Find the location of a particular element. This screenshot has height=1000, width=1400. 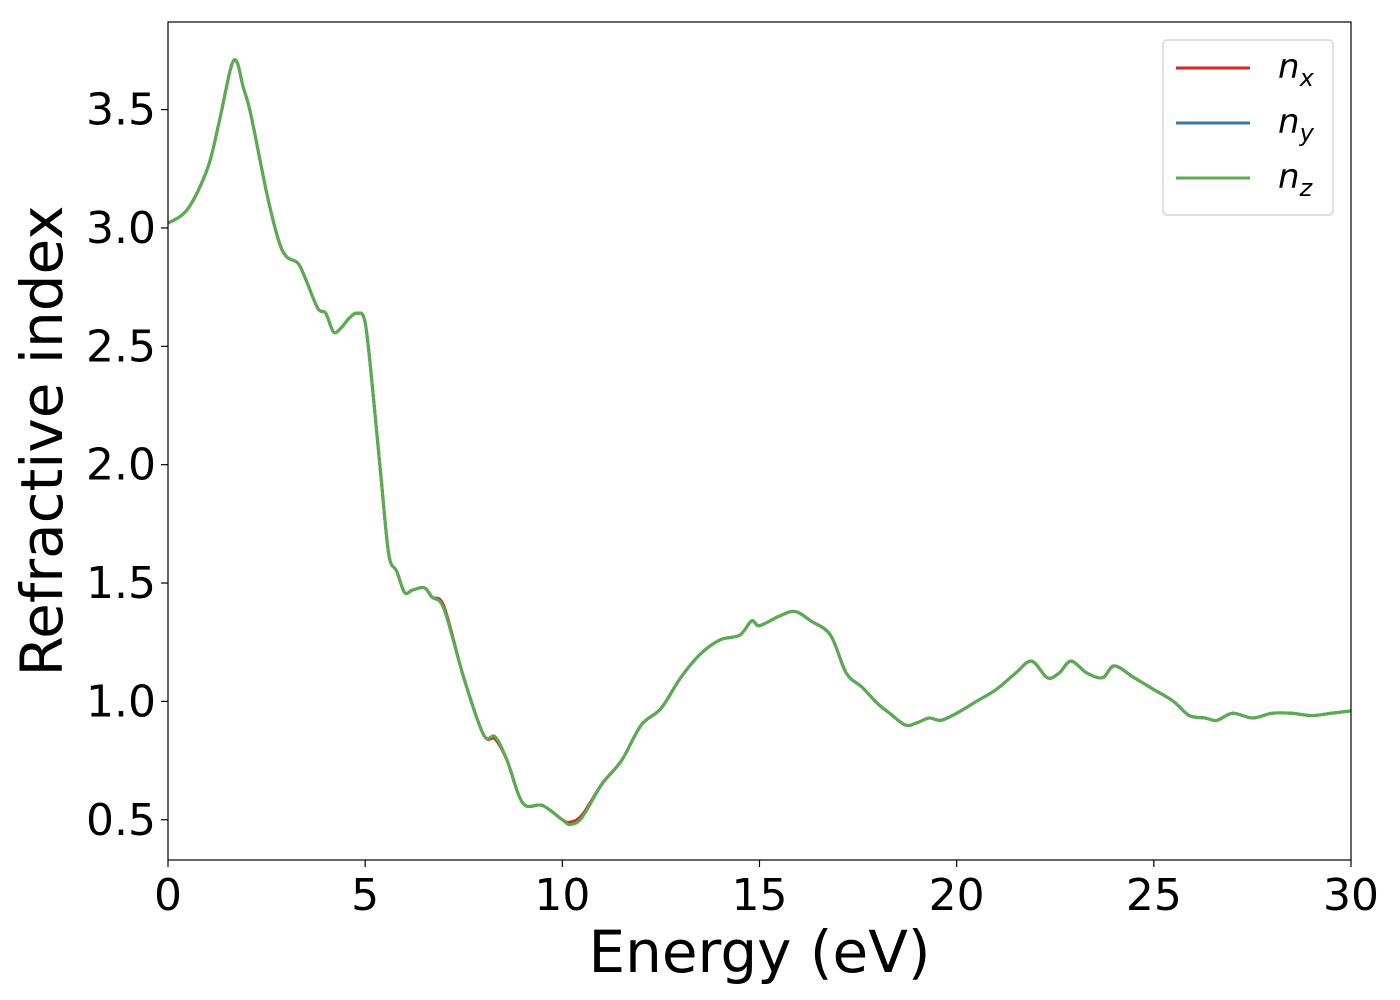

x-tick-label: 15 is located at coordinates (760, 895).